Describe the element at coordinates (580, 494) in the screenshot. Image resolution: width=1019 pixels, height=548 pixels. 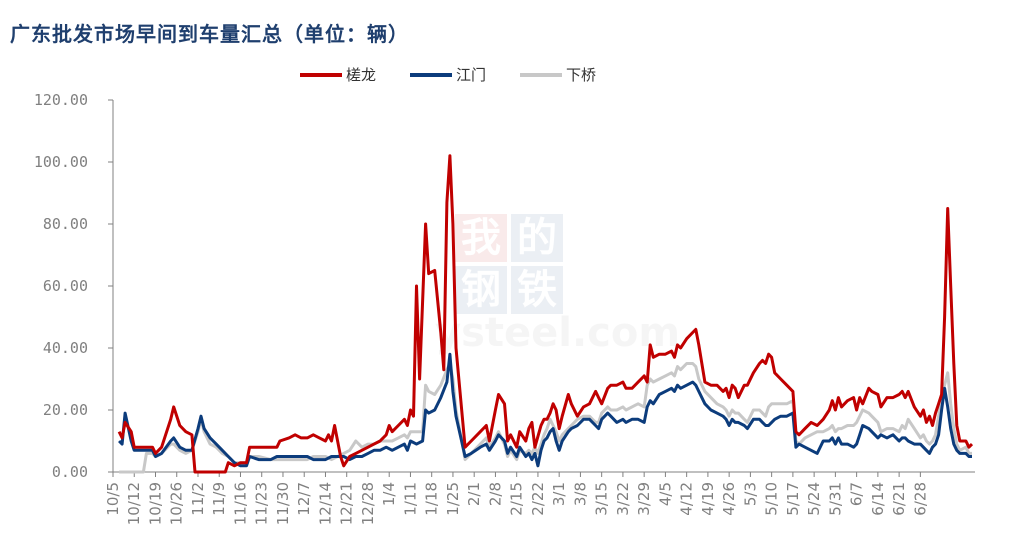
I see `x-tick-label: 3/8` at that location.